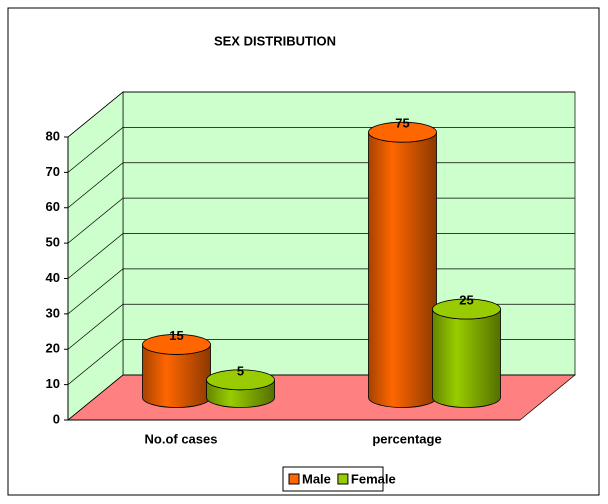 Image resolution: width=608 pixels, height=504 pixels. What do you see at coordinates (53, 242) in the screenshot?
I see `y-tick-label: 50` at bounding box center [53, 242].